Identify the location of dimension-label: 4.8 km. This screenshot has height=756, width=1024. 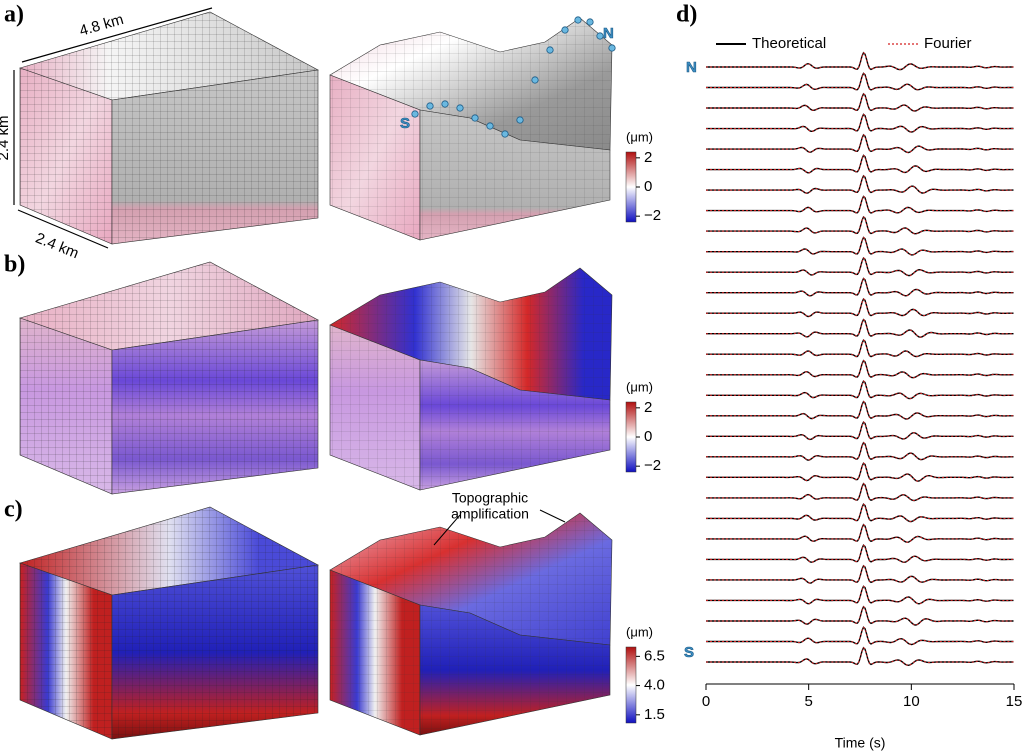
(102, 25).